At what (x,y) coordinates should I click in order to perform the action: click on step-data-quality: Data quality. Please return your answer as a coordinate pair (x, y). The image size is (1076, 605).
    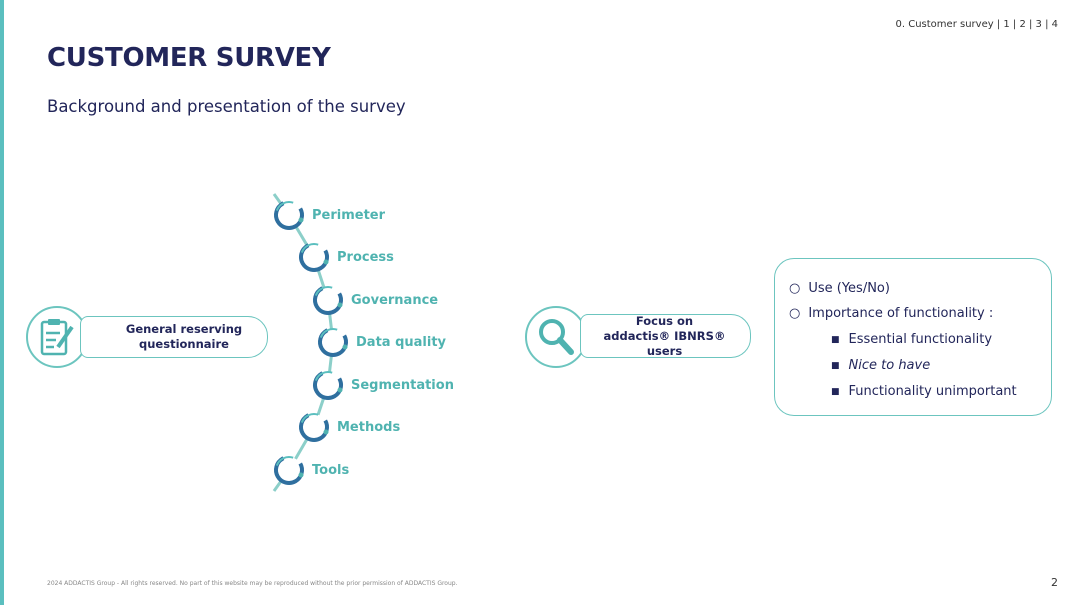
    Looking at the image, I should click on (381, 342).